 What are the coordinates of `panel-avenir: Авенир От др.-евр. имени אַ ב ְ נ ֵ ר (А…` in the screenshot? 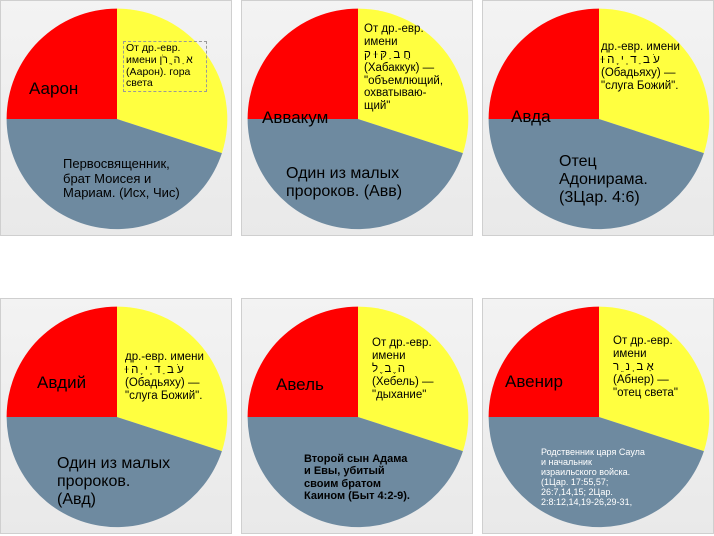 It's located at (598, 416).